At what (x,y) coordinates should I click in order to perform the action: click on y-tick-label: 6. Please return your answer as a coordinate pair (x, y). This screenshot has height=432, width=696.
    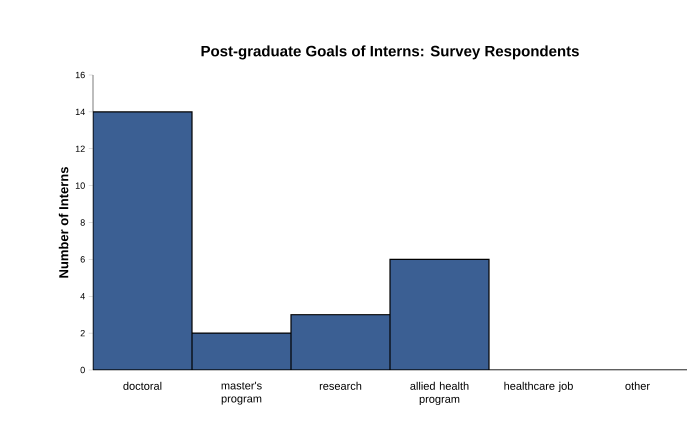
    Looking at the image, I should click on (82, 259).